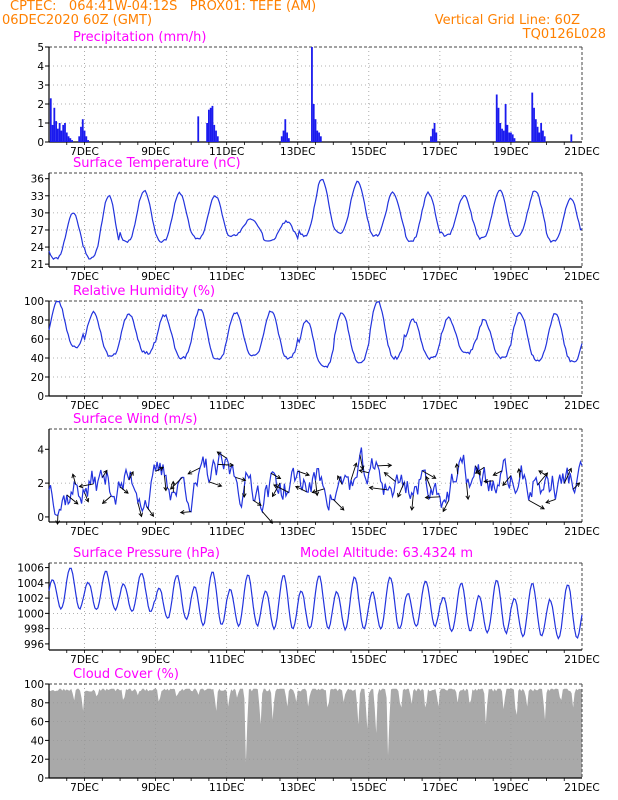 This screenshot has width=618, height=800. What do you see at coordinates (37, 704) in the screenshot?
I see `y-tick-label: 80` at bounding box center [37, 704].